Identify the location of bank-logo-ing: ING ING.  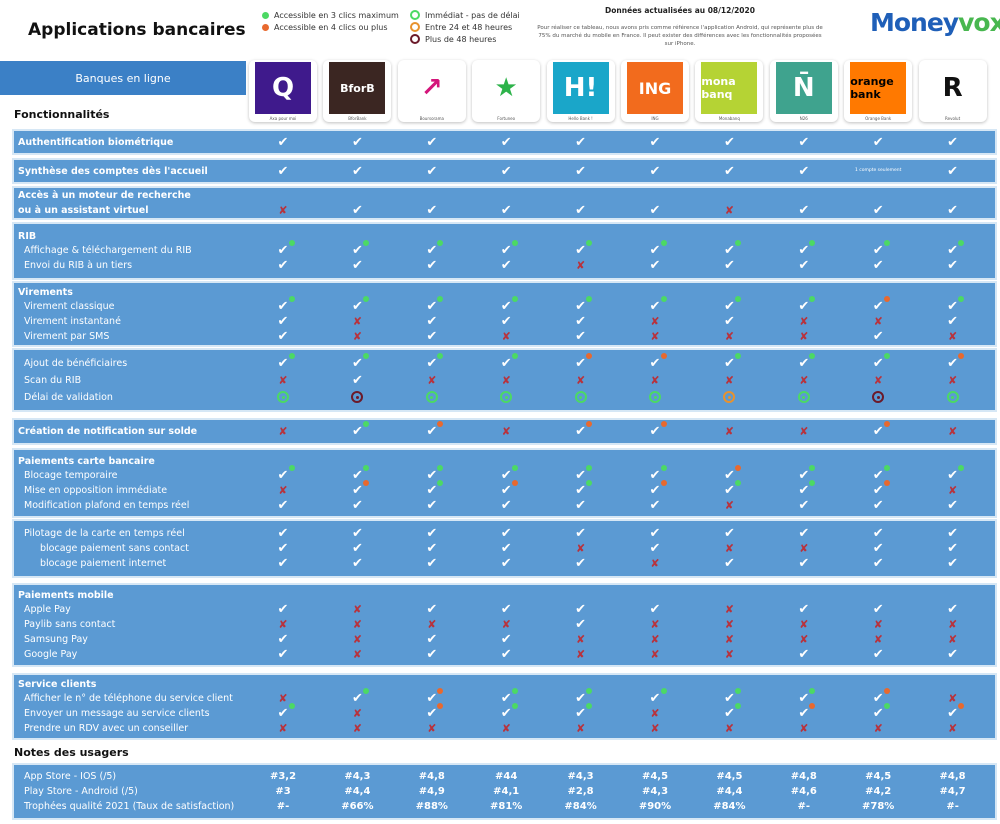
(655, 91).